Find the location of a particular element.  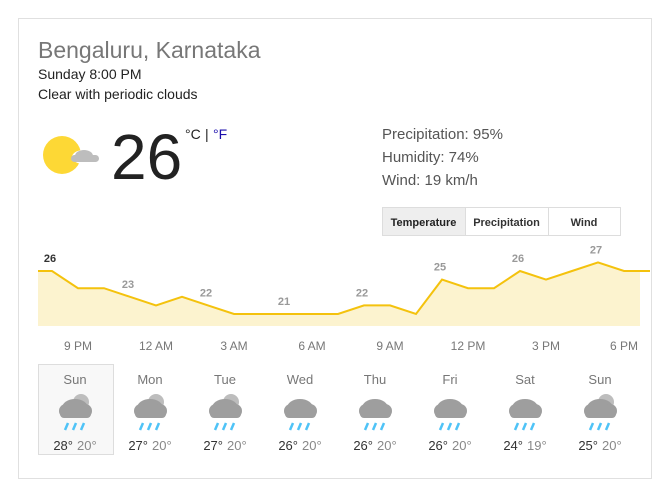

high-temperature: 28° is located at coordinates (63, 445).